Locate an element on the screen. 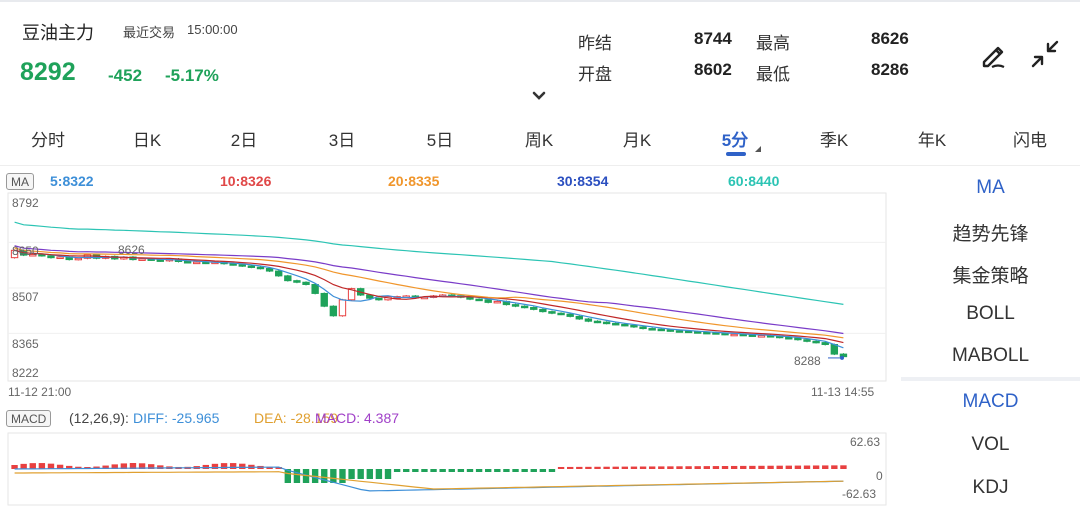  tab-week-k: 周K is located at coordinates (539, 140).